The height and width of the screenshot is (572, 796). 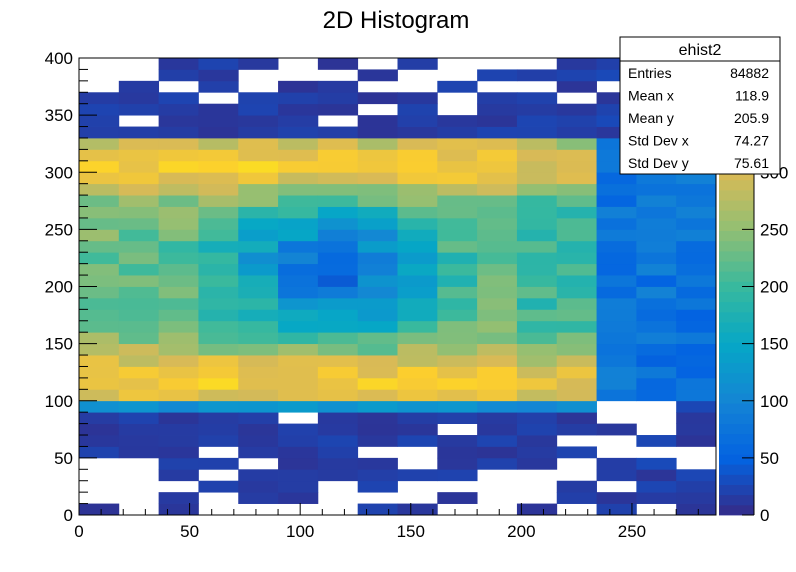 What do you see at coordinates (700, 105) in the screenshot?
I see `stats-frame` at bounding box center [700, 105].